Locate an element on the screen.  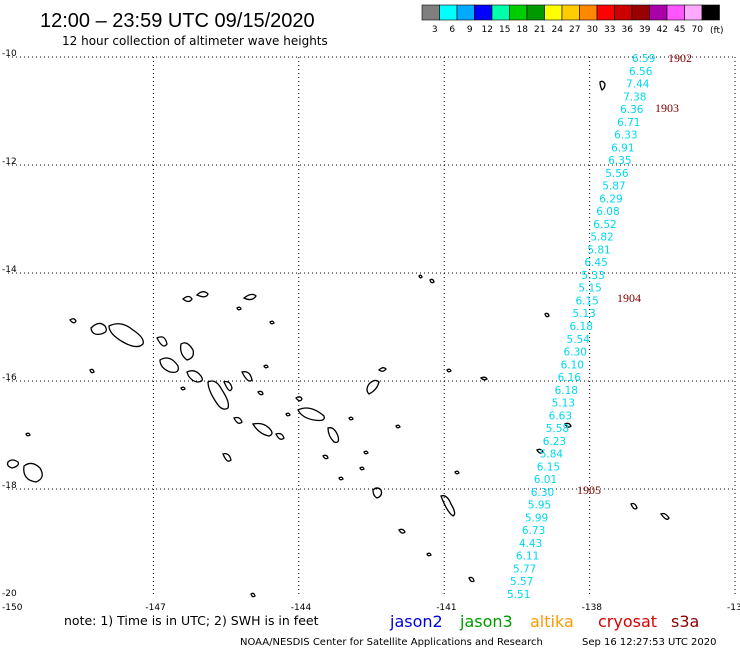
longitude-label: -144 is located at coordinates (301, 608).